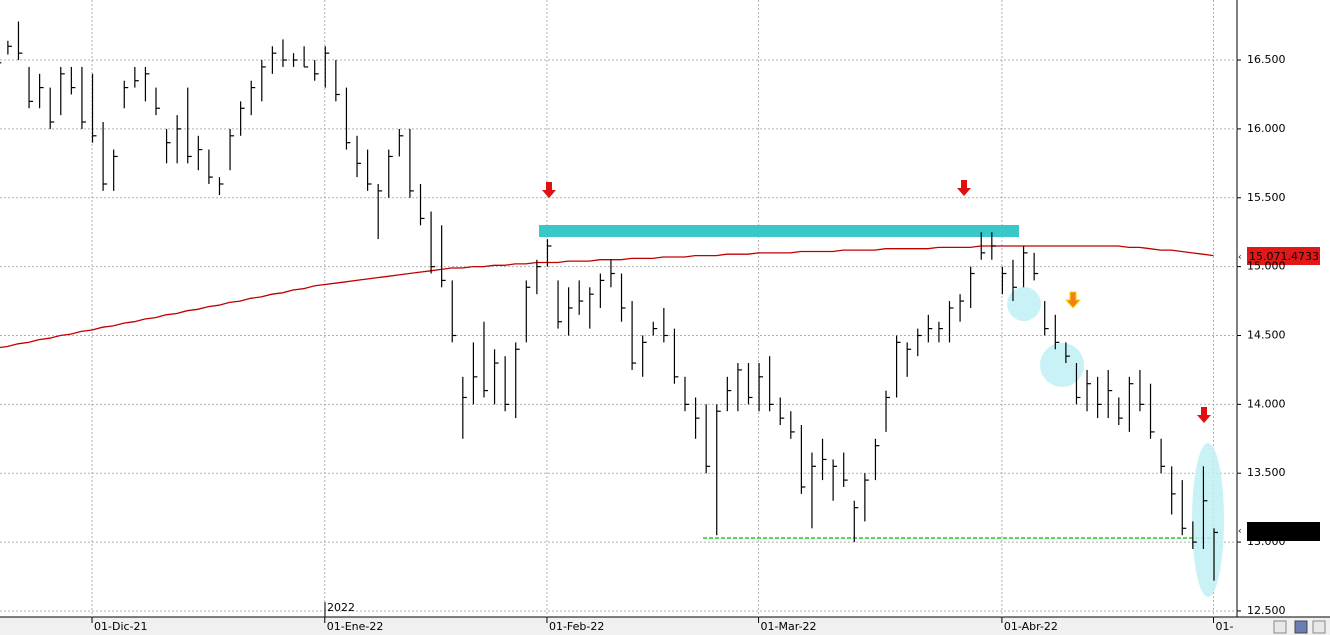 Image resolution: width=1330 pixels, height=635 pixels. Describe the element at coordinates (1266, 472) in the screenshot. I see `y-tick-label: 13.500` at that location.